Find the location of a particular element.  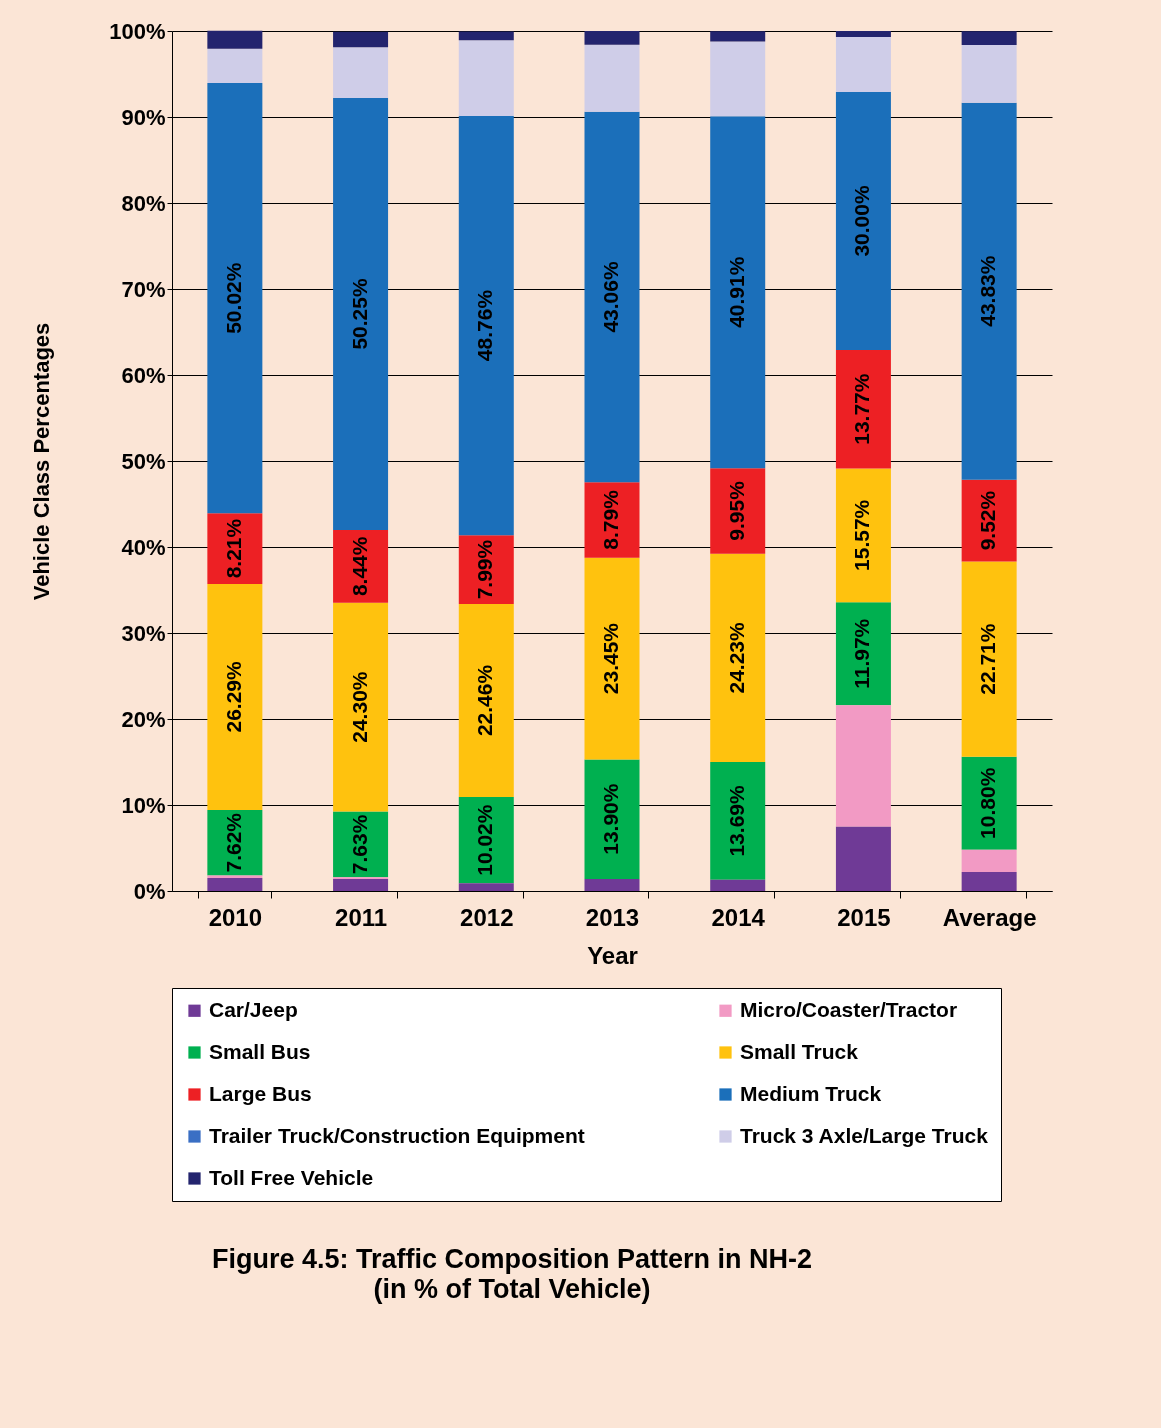

x-tick-label: 2015 is located at coordinates (864, 917).